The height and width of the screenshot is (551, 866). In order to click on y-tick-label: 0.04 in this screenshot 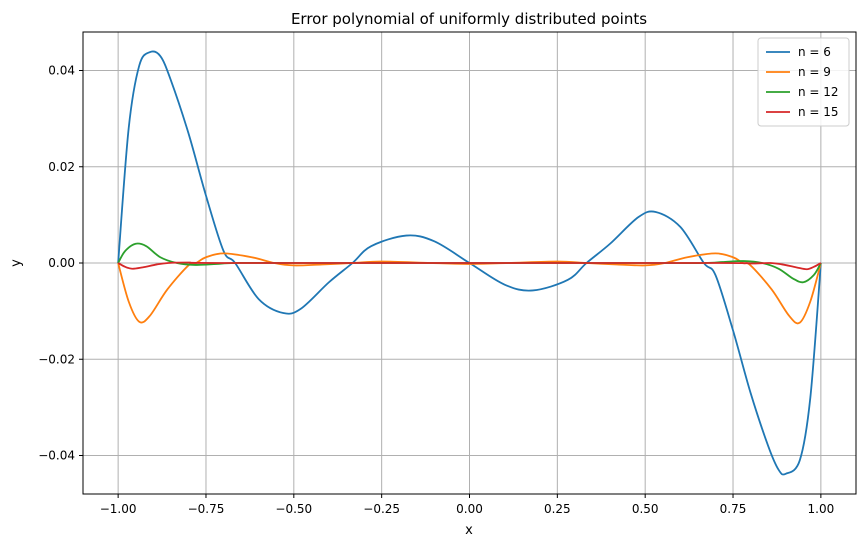, I will do `click(61, 71)`.